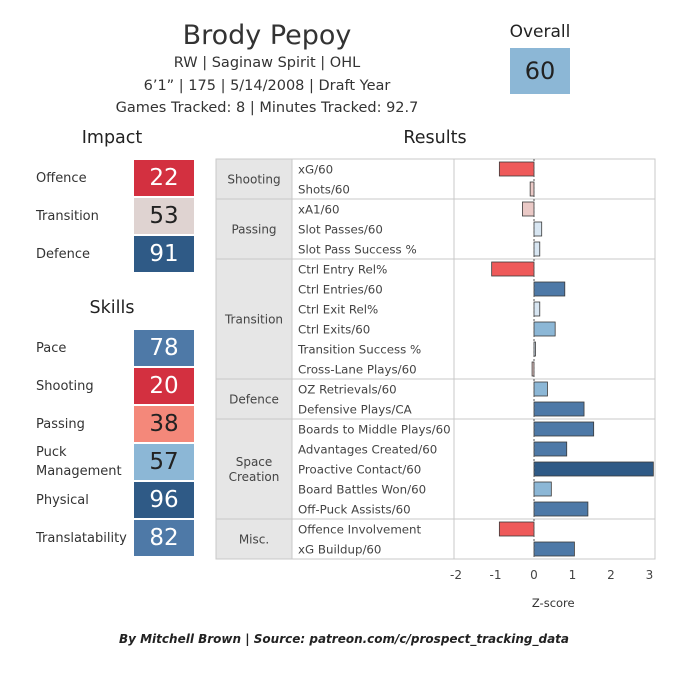  I want to click on x-tick-label: -1, so click(496, 575).